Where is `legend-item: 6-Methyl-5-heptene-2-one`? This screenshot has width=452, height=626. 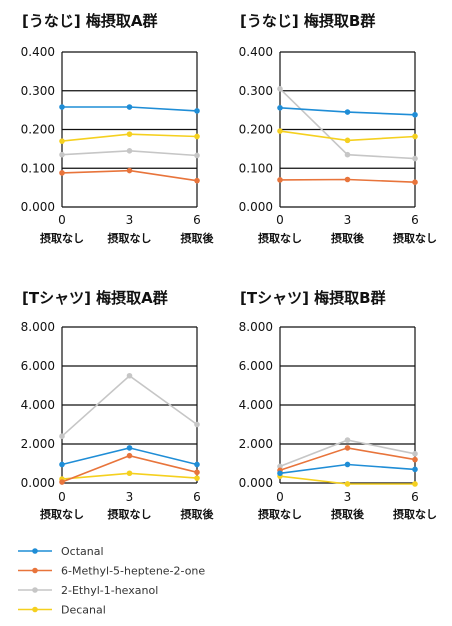
legend-item: 6-Methyl-5-heptene-2-one is located at coordinates (111, 571).